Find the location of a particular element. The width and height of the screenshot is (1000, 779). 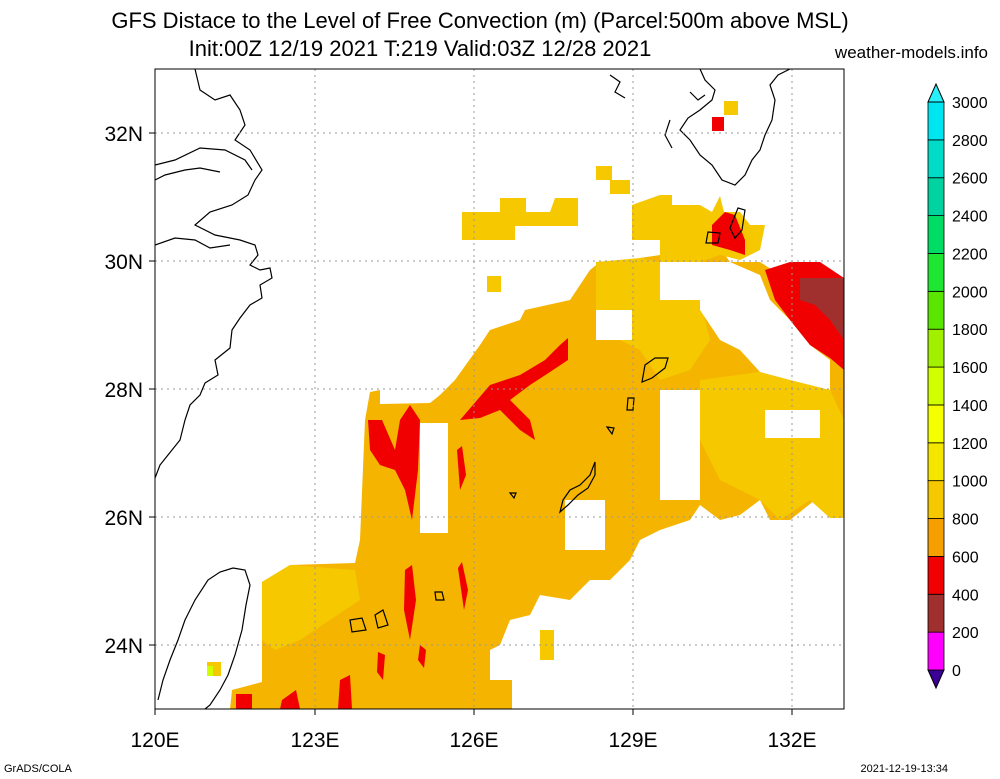

colorbar-label: 2600 is located at coordinates (970, 179).